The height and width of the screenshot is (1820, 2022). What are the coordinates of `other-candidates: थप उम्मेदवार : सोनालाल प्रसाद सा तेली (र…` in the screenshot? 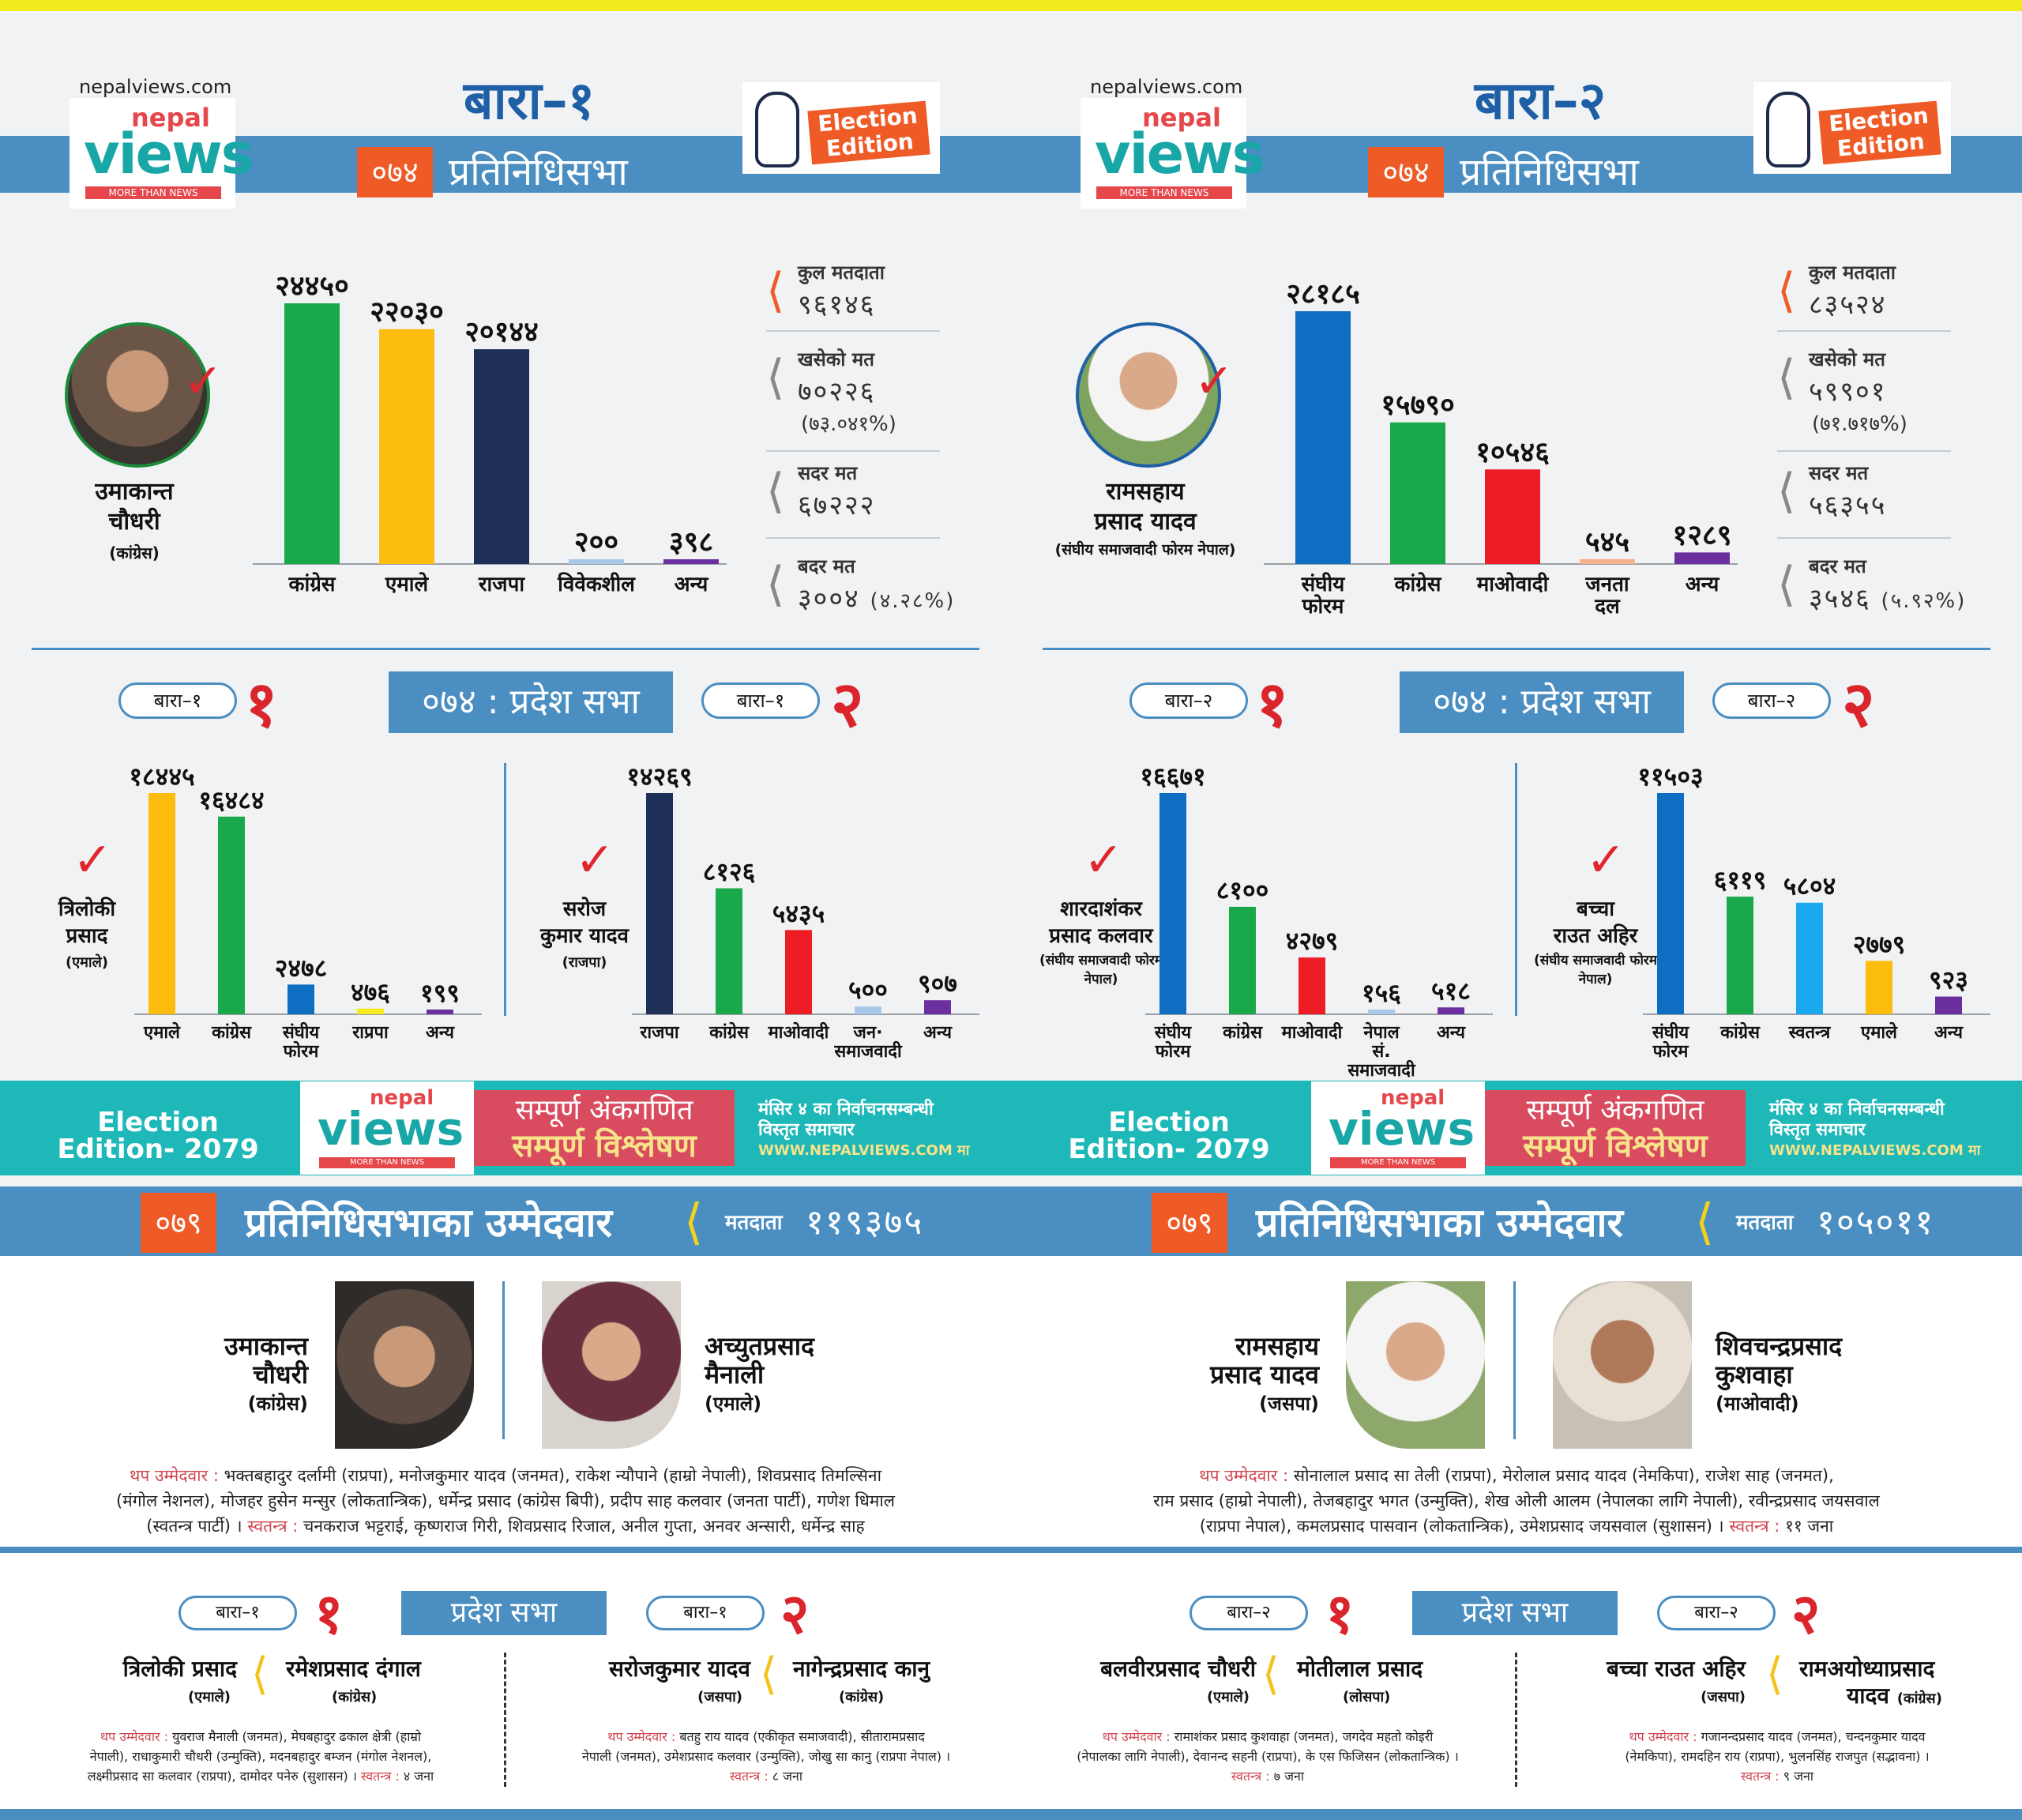 It's located at (1516, 1501).